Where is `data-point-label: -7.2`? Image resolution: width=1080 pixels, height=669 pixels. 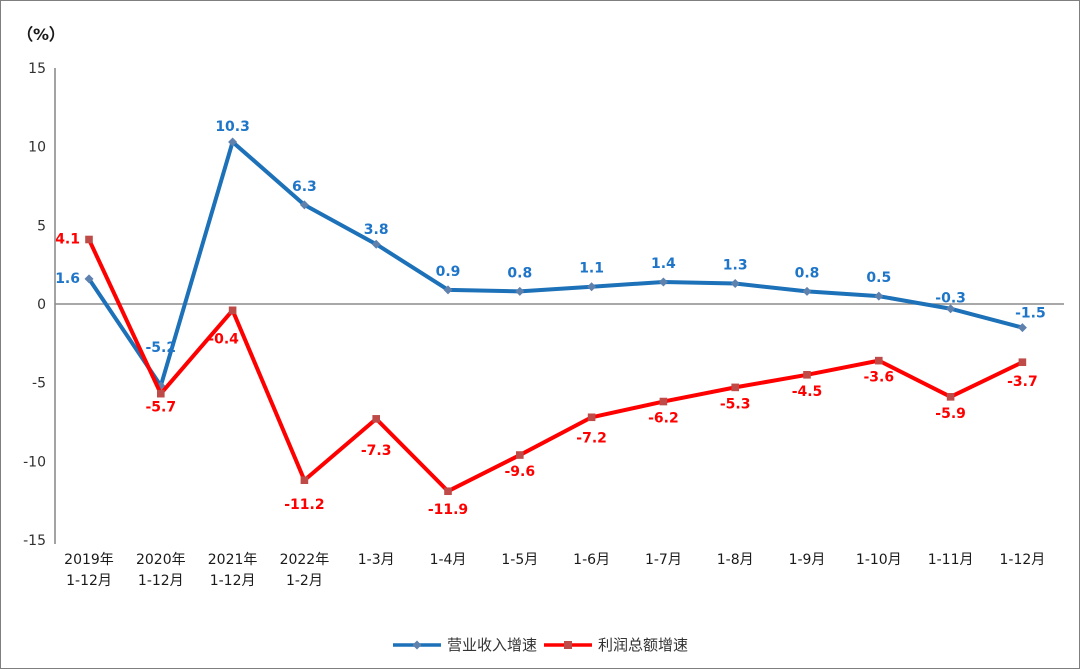
data-point-label: -7.2 is located at coordinates (591, 438).